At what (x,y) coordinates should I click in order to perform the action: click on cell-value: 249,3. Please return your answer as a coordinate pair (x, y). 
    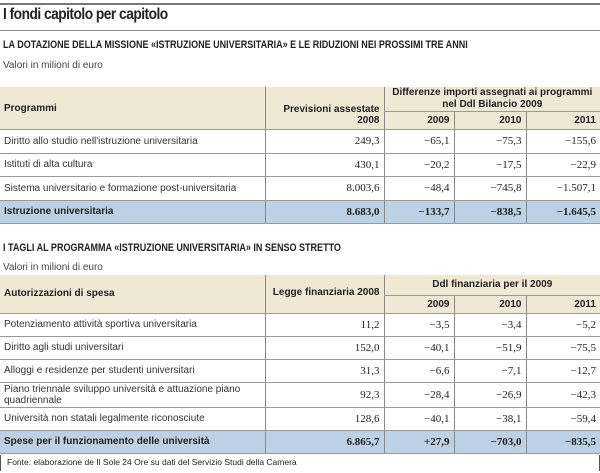
    Looking at the image, I should click on (324, 141).